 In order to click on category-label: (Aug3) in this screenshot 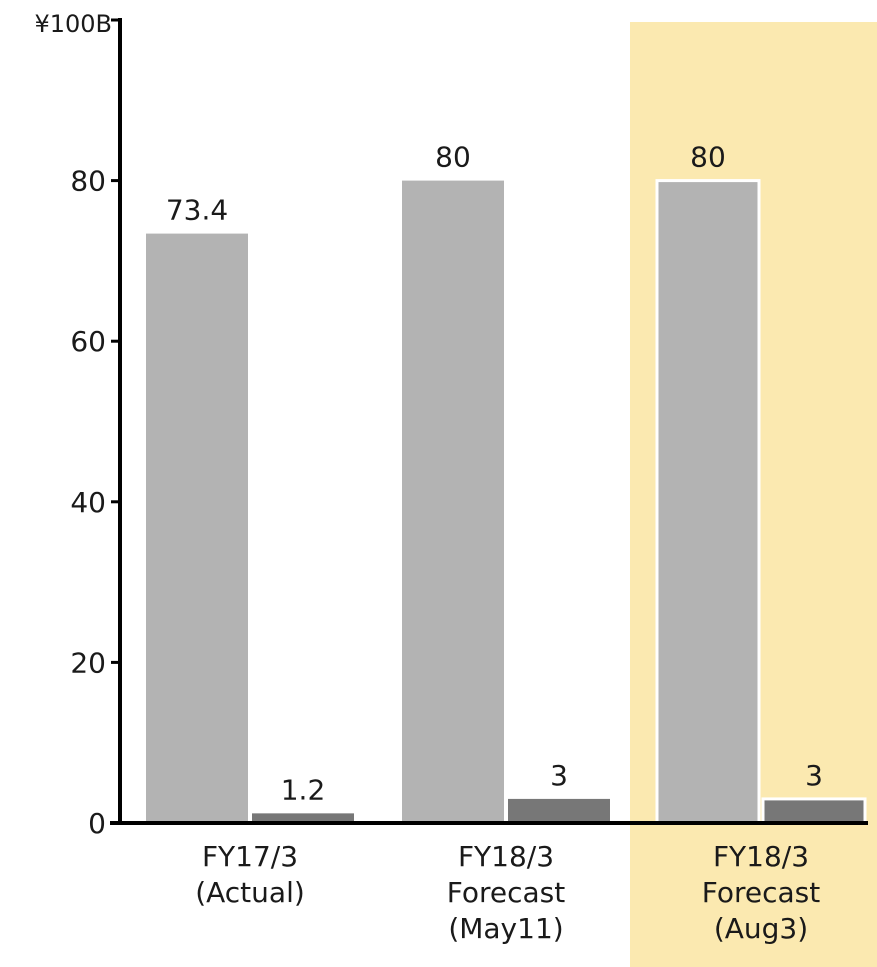, I will do `click(761, 928)`.